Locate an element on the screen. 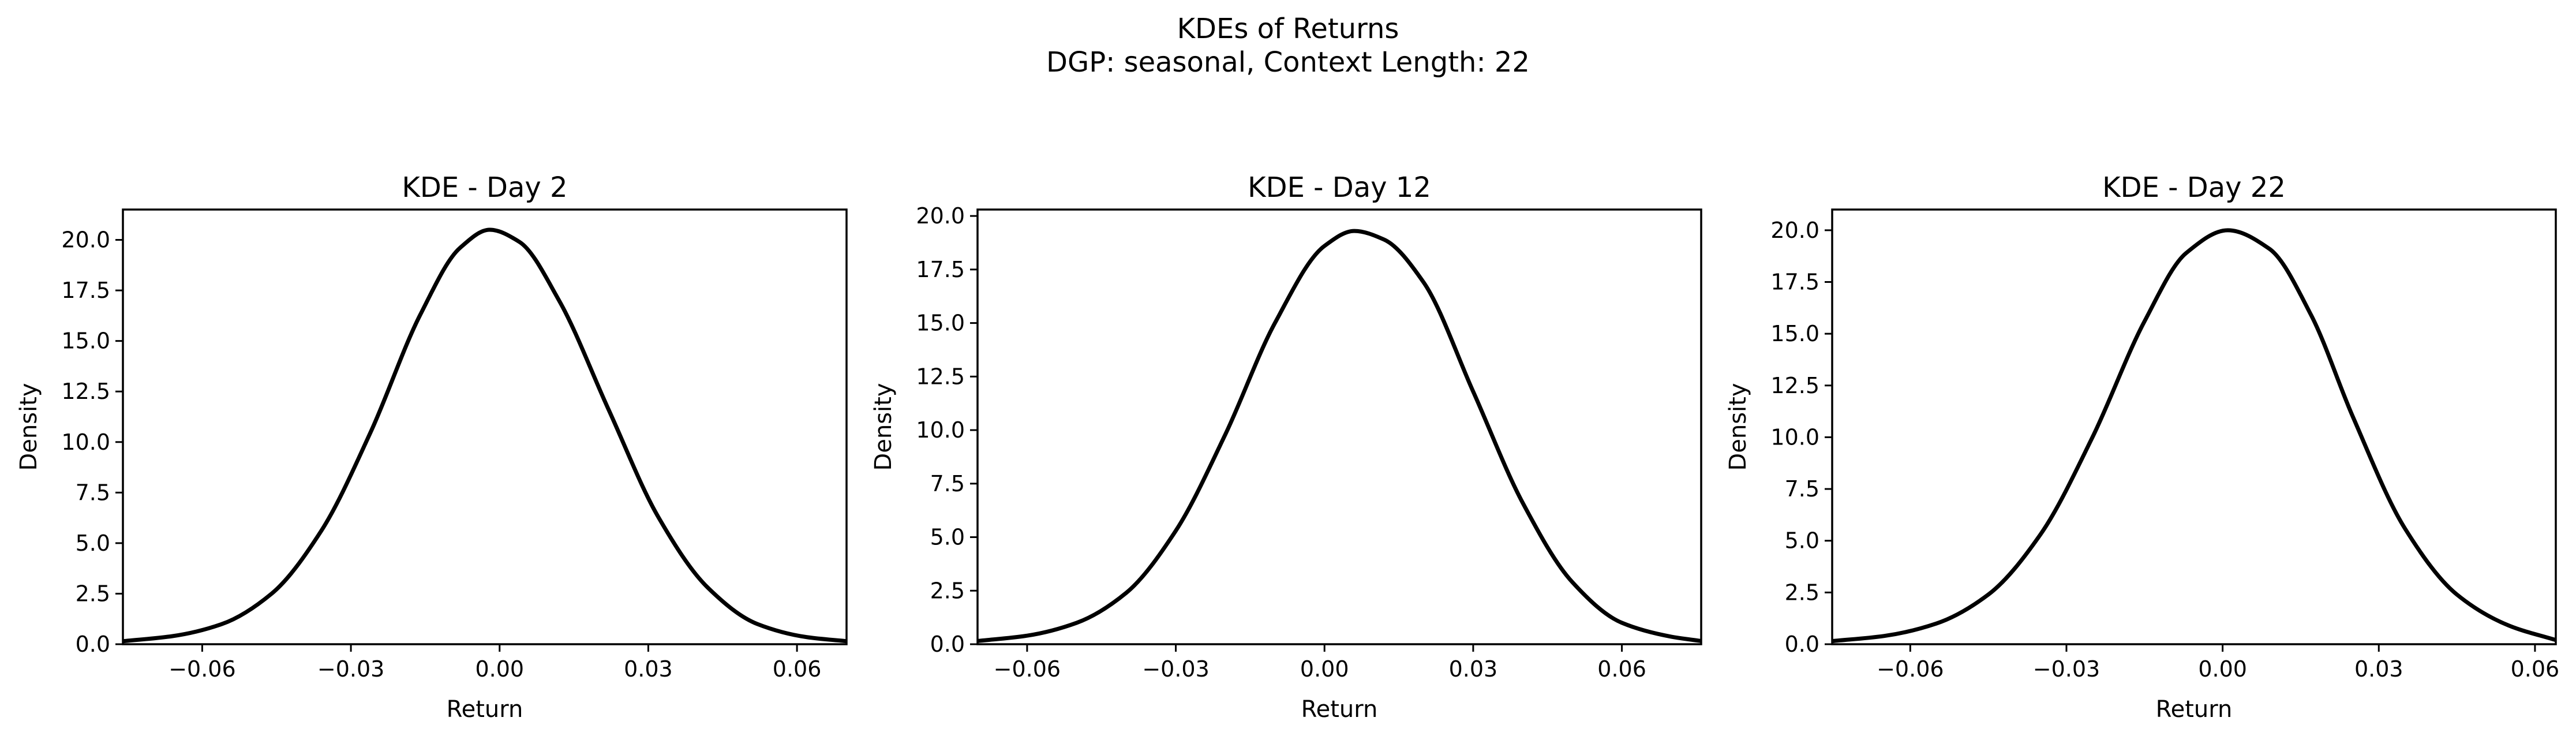 Image resolution: width=2576 pixels, height=736 pixels. panel-title: KDE - Day 2 is located at coordinates (484, 187).